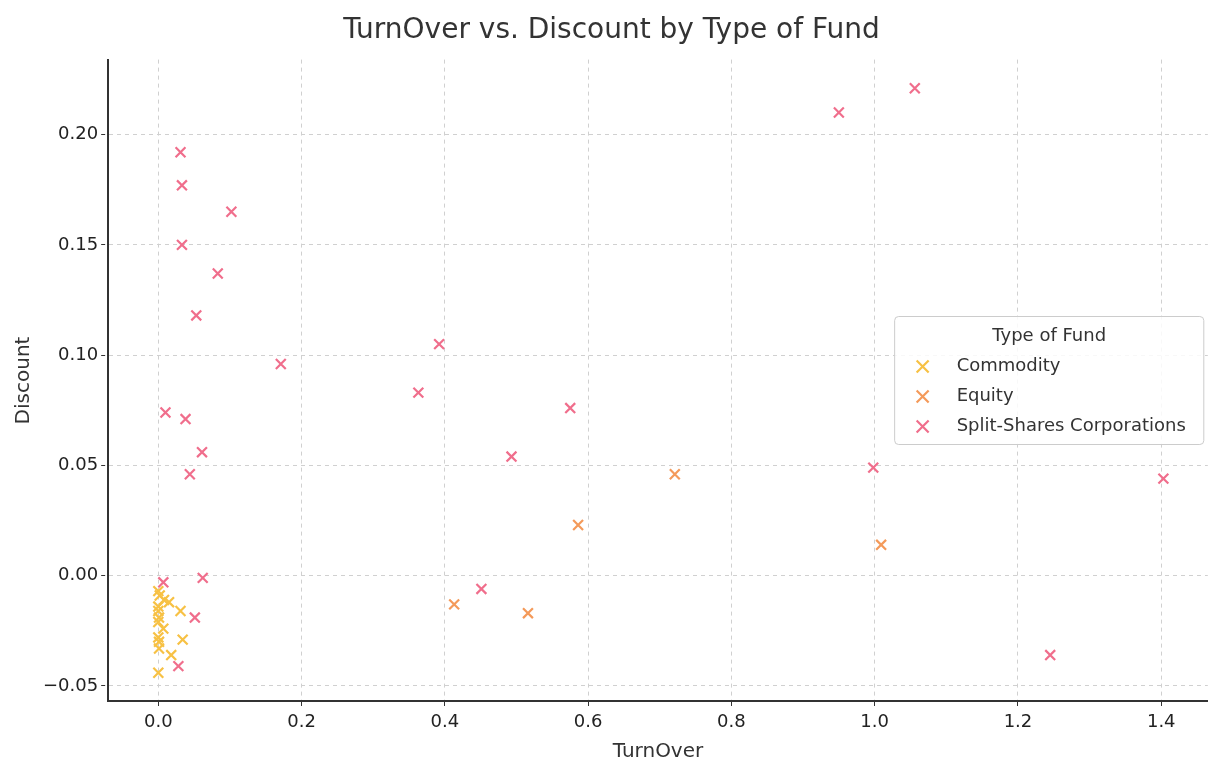 The width and height of the screenshot is (1225, 776). Describe the element at coordinates (1161, 720) in the screenshot. I see `x-tick-label: 1.4` at that location.